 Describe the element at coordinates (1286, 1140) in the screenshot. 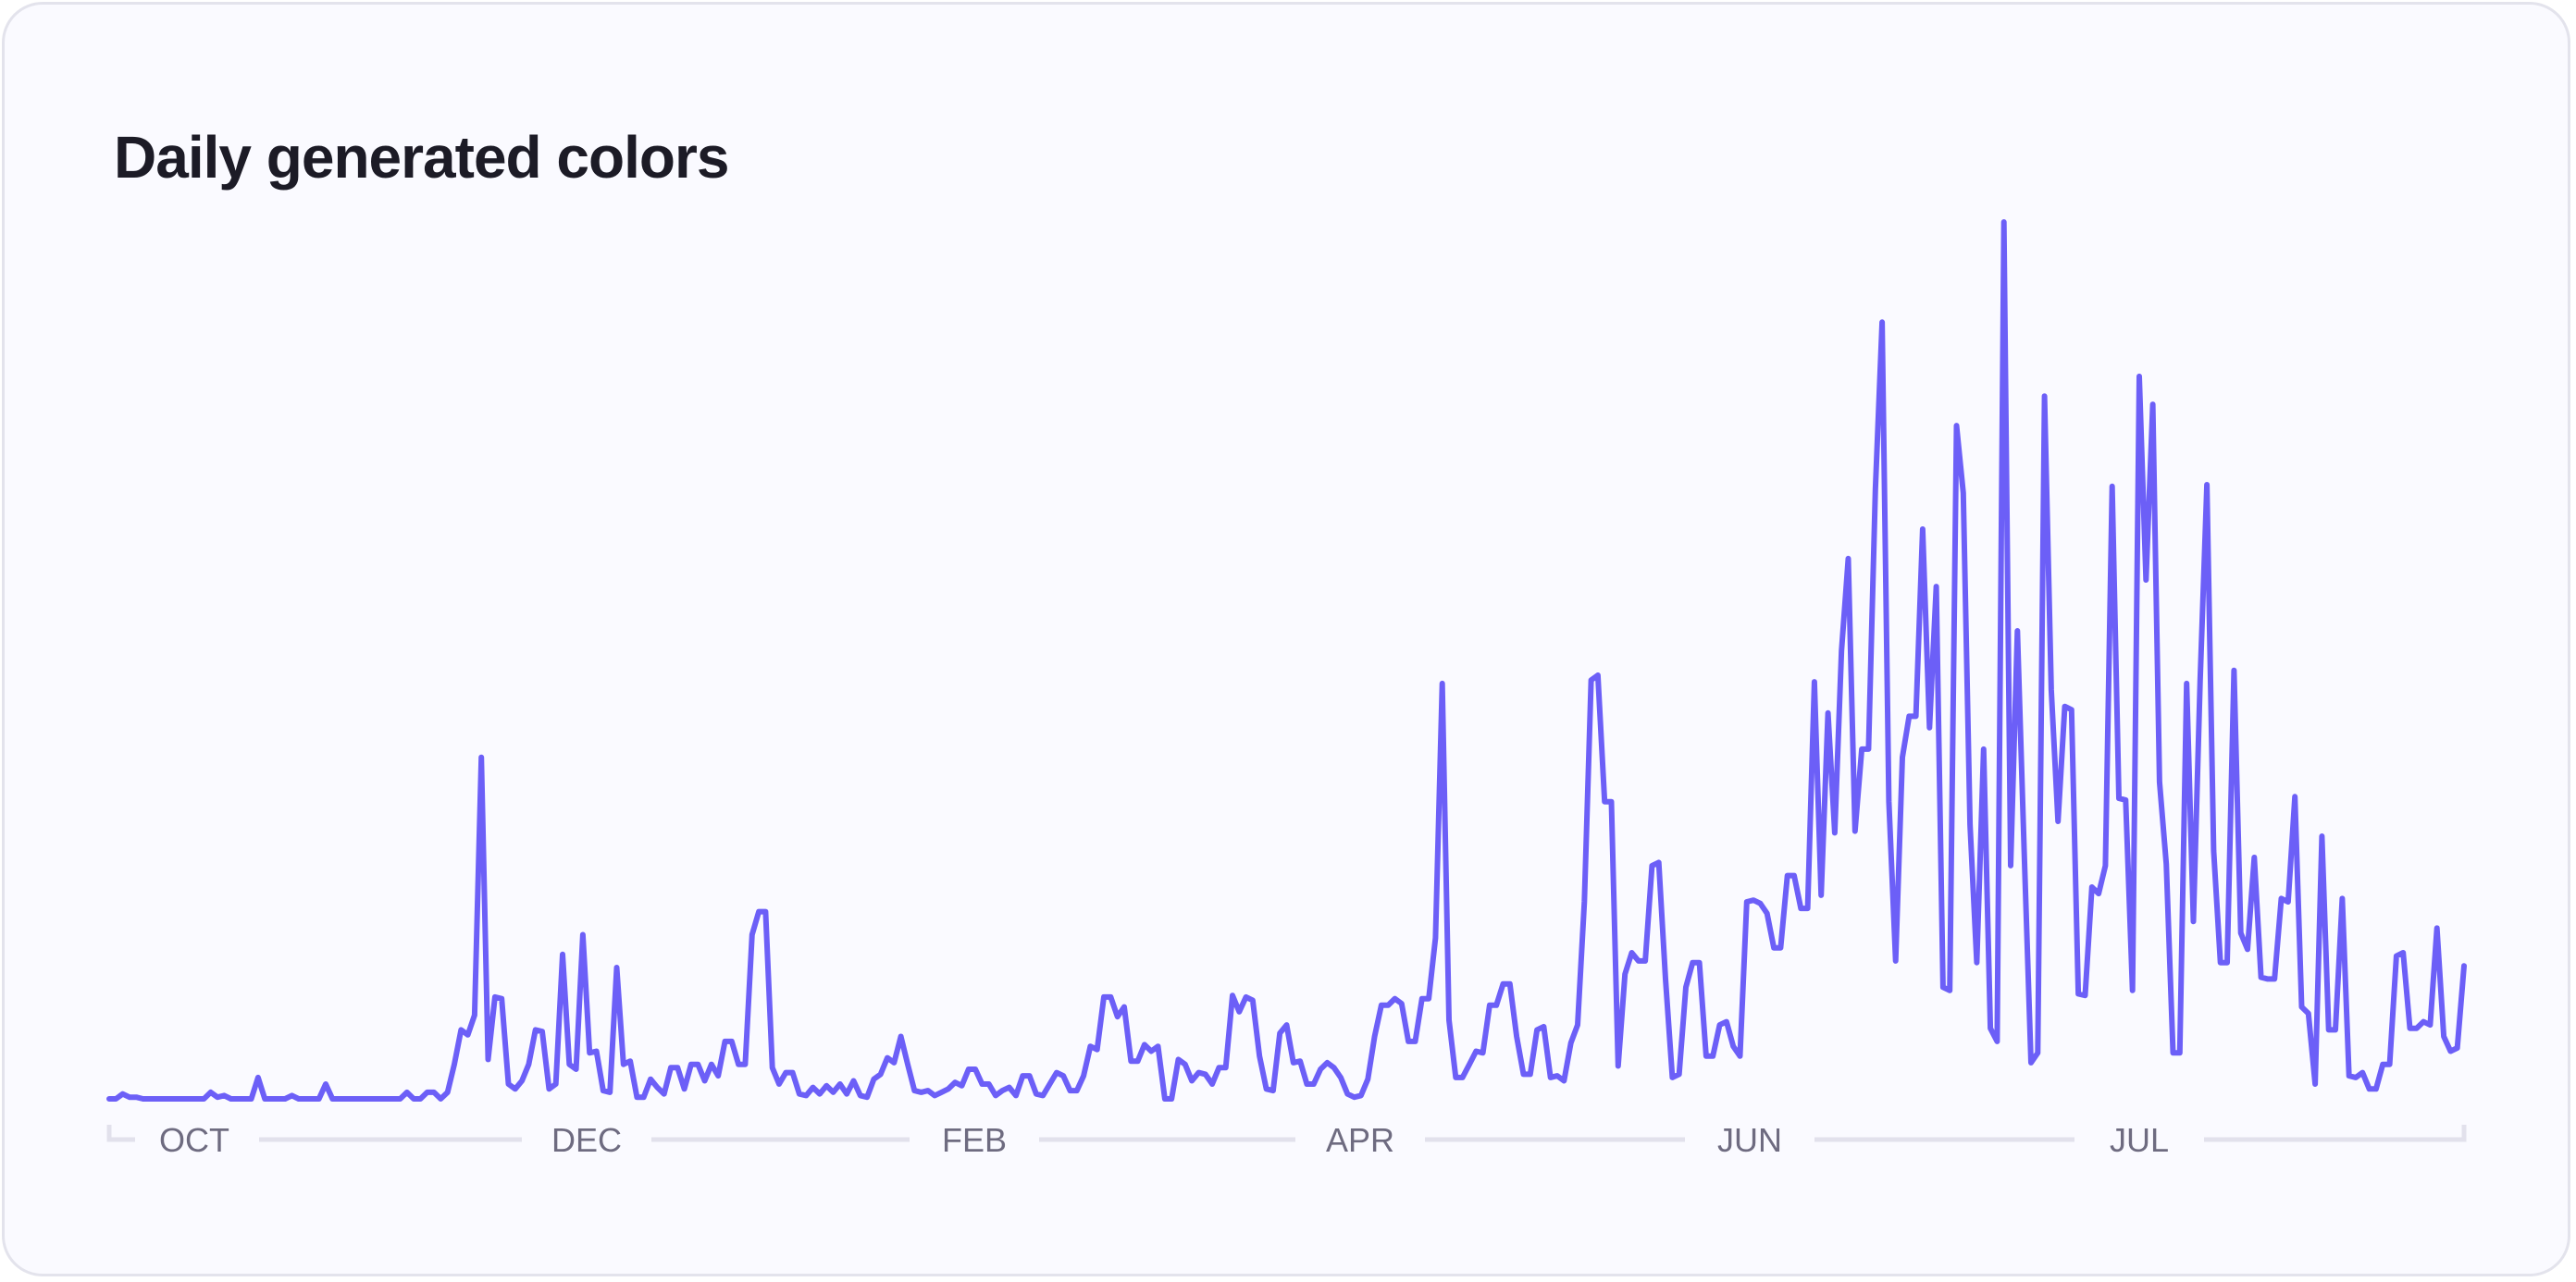

I see `x-axis: OCT DEC FEB APR JUN JUL` at that location.